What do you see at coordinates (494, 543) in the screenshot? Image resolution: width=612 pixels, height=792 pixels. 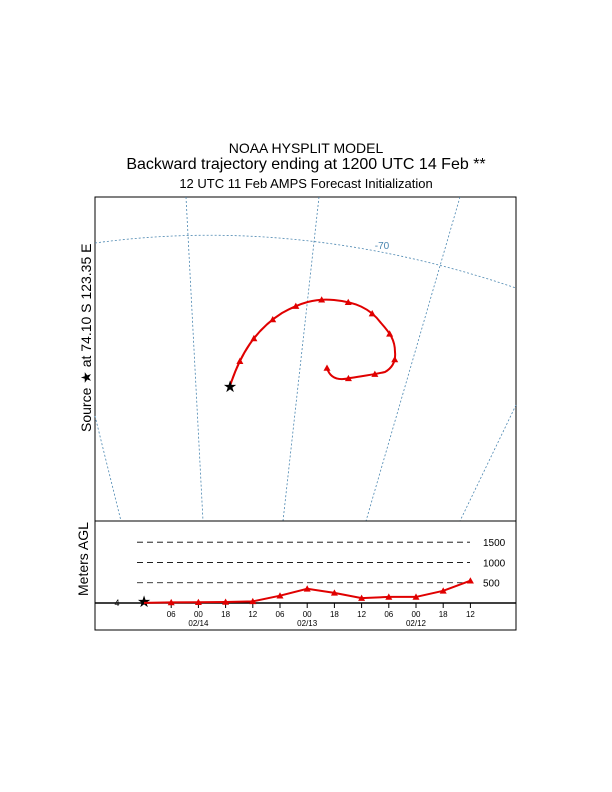 I see `profile-height-label: 1500` at bounding box center [494, 543].